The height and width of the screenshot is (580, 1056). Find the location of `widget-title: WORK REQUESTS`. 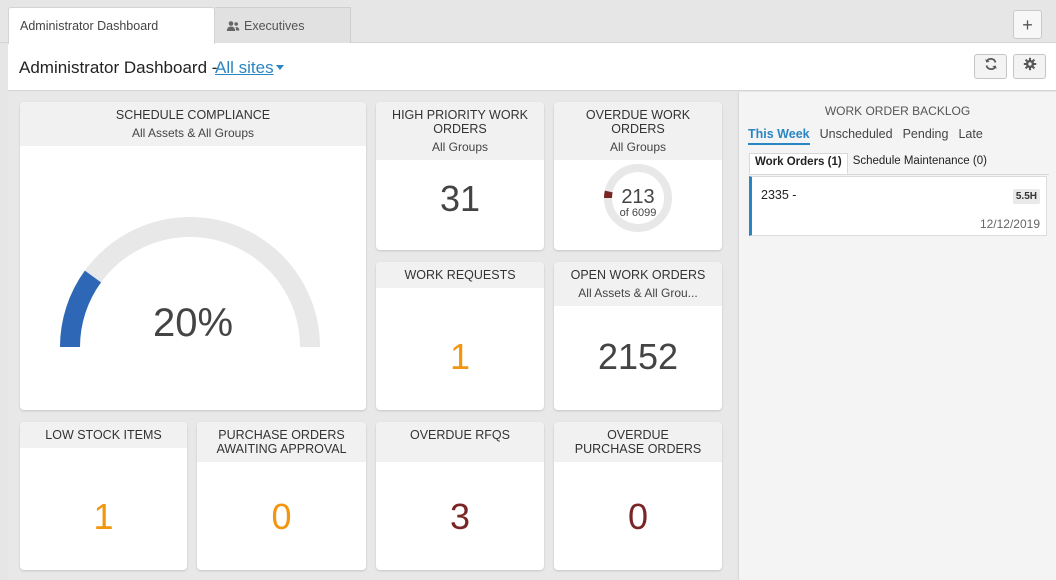

widget-title: WORK REQUESTS is located at coordinates (460, 275).